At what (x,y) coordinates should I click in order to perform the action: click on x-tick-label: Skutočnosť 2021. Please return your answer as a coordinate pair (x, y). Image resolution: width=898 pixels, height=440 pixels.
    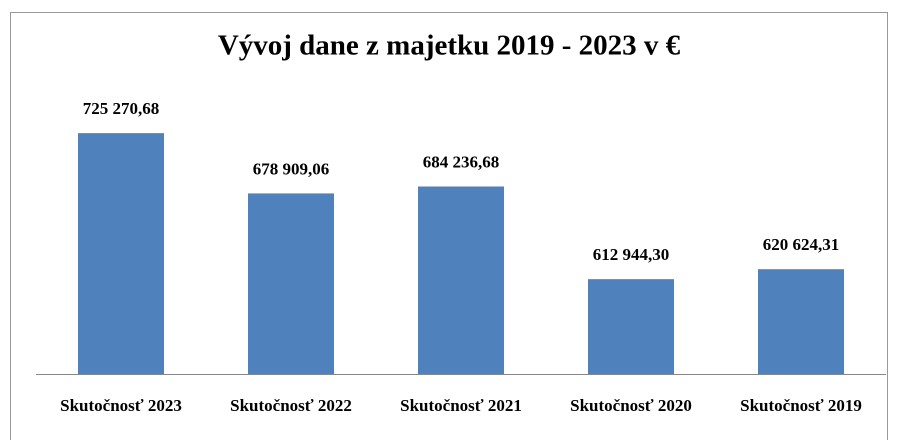
    Looking at the image, I should click on (461, 405).